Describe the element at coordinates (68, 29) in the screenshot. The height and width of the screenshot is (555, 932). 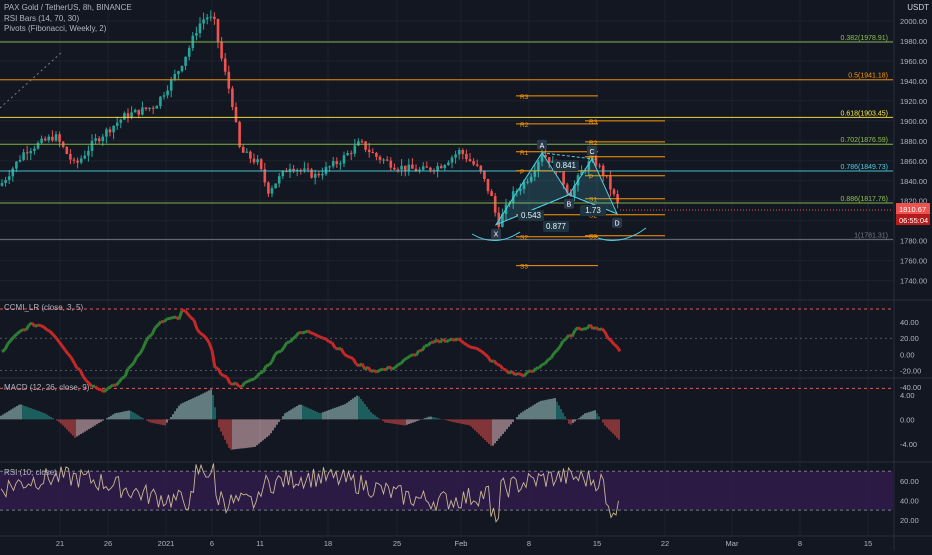
I see `indicator-pivots-label: Pivots (Fibonacci, Weekly, 2)` at that location.